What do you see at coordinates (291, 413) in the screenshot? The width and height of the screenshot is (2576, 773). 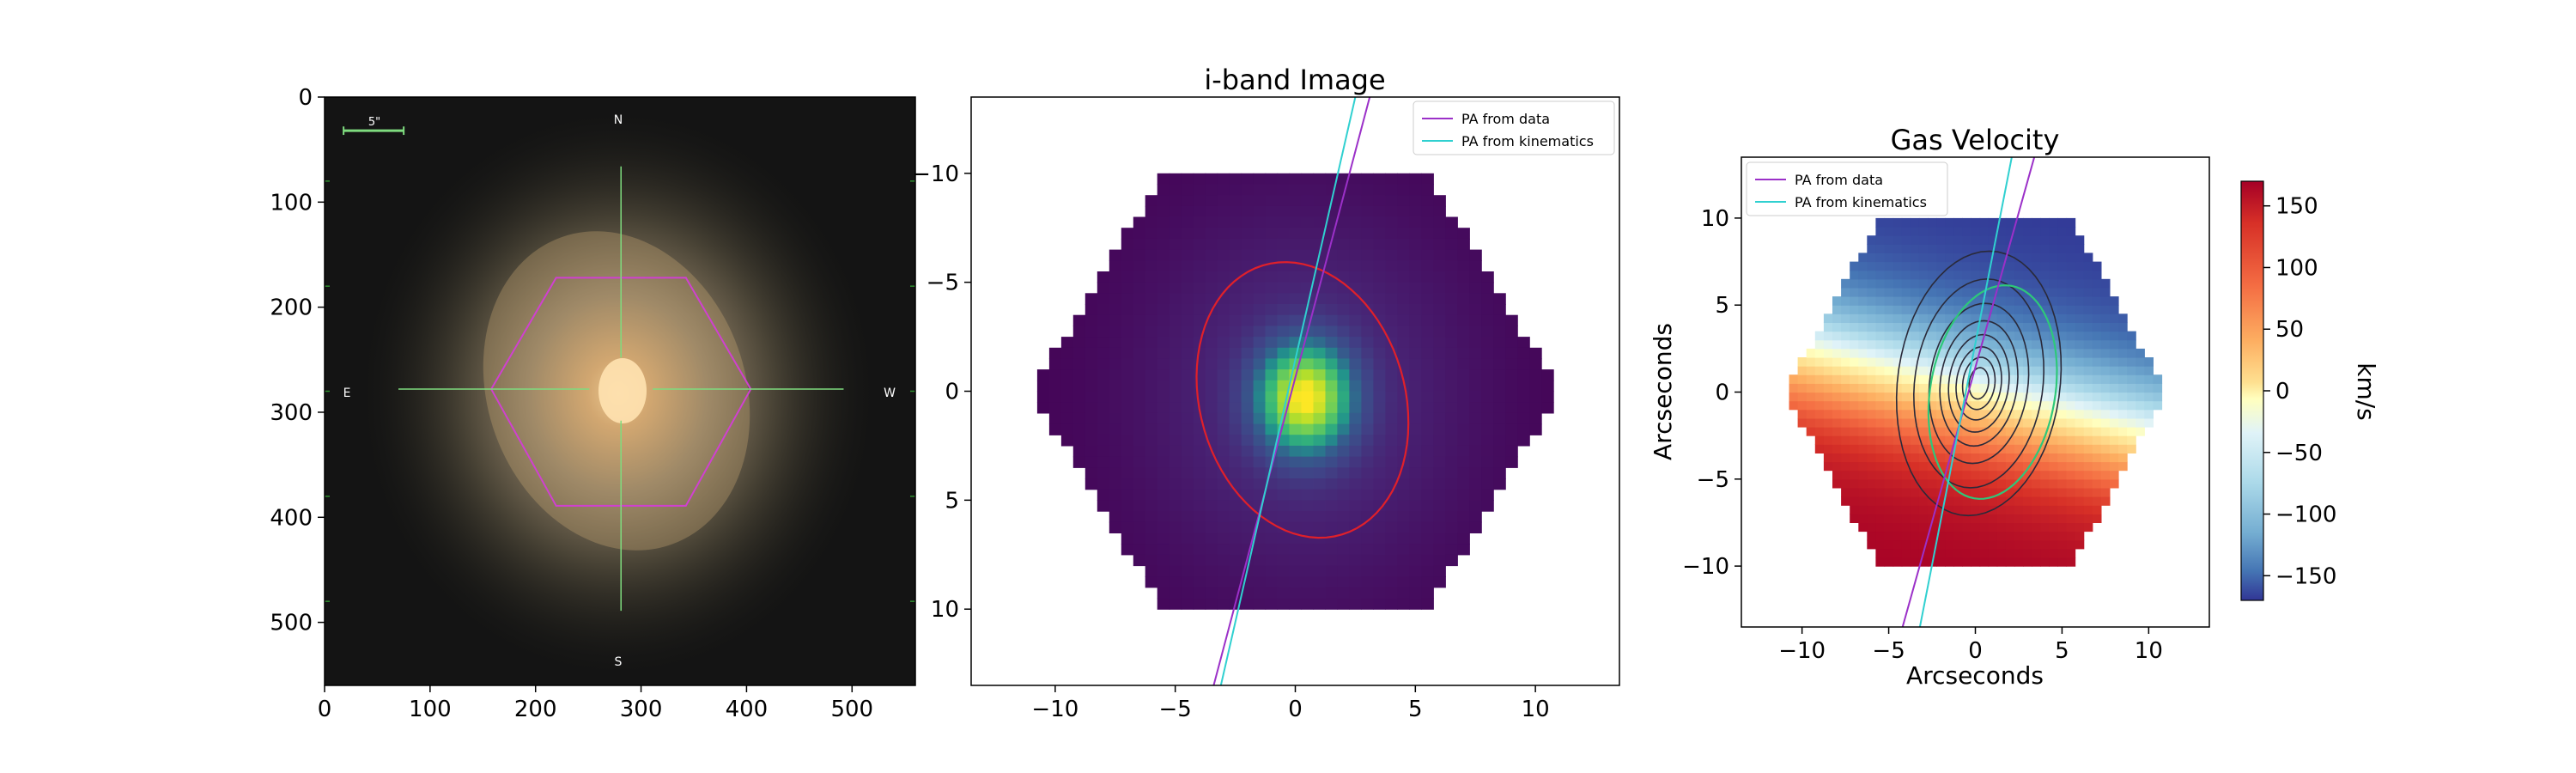 I see `y-tick-label: 300` at bounding box center [291, 413].